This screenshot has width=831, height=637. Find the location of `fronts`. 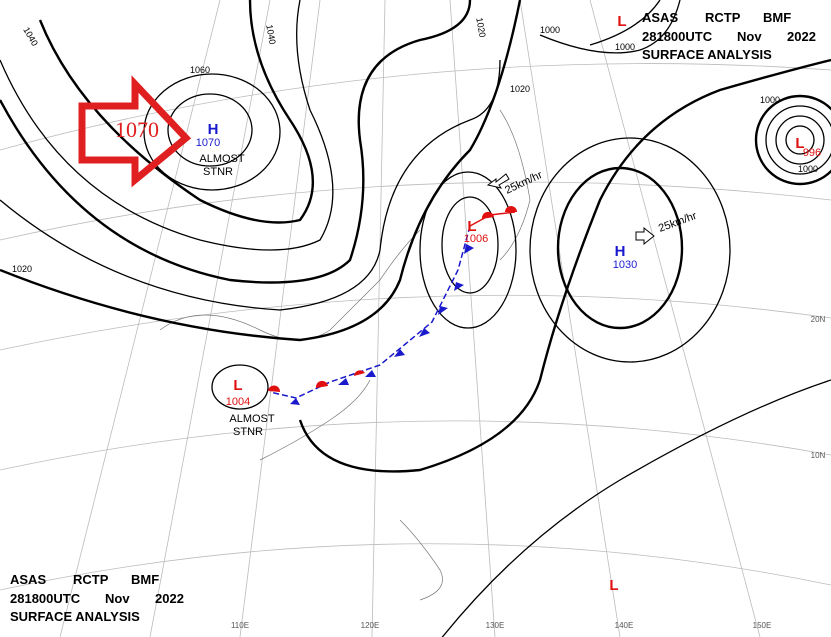

fronts is located at coordinates (392, 305).